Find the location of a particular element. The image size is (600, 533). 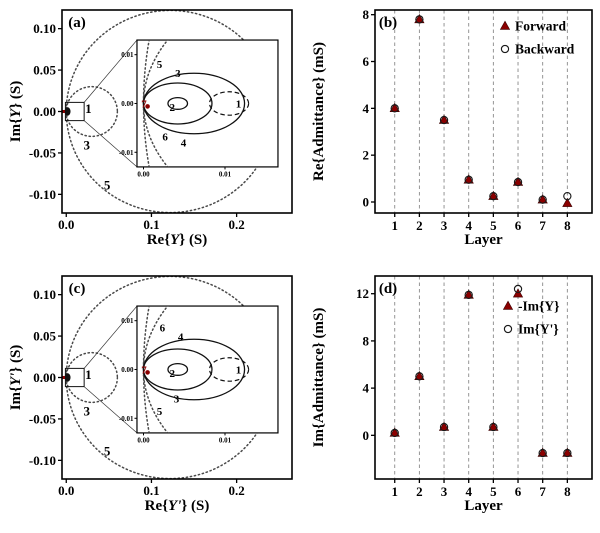

inset-y-tick-label: 0.01 is located at coordinates (127, 55).